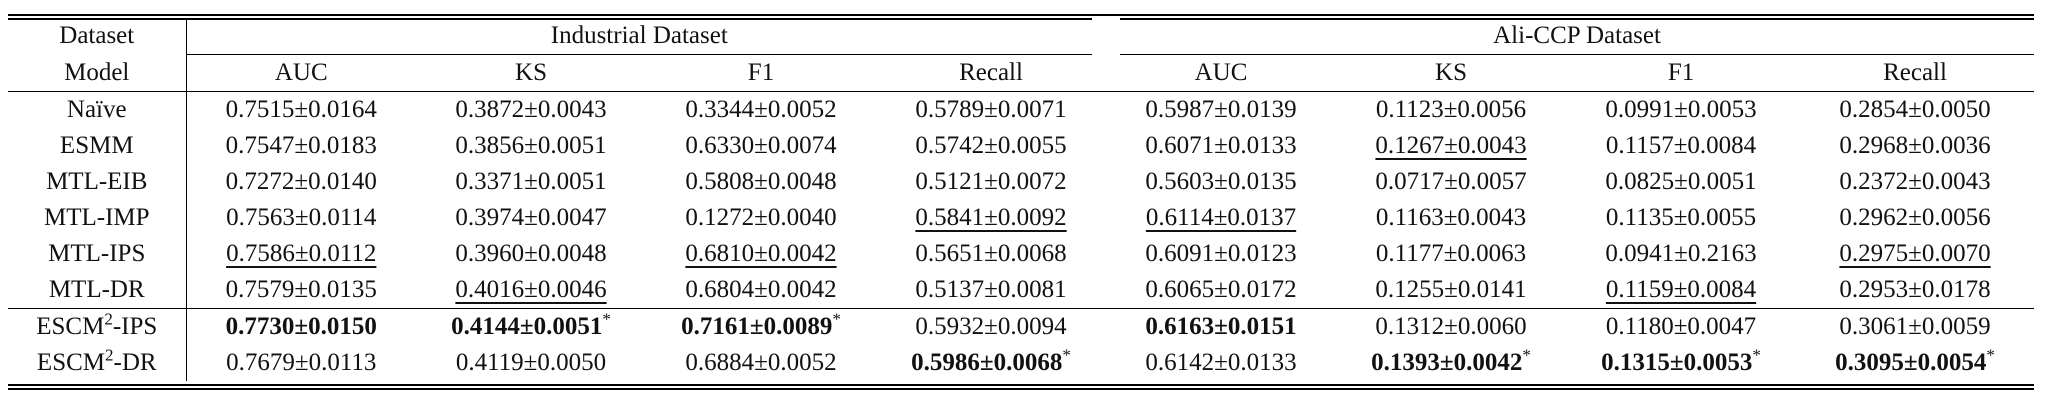 This screenshot has height=412, width=2048. I want to click on metric-value: 0.3061±0.0059, so click(1915, 326).